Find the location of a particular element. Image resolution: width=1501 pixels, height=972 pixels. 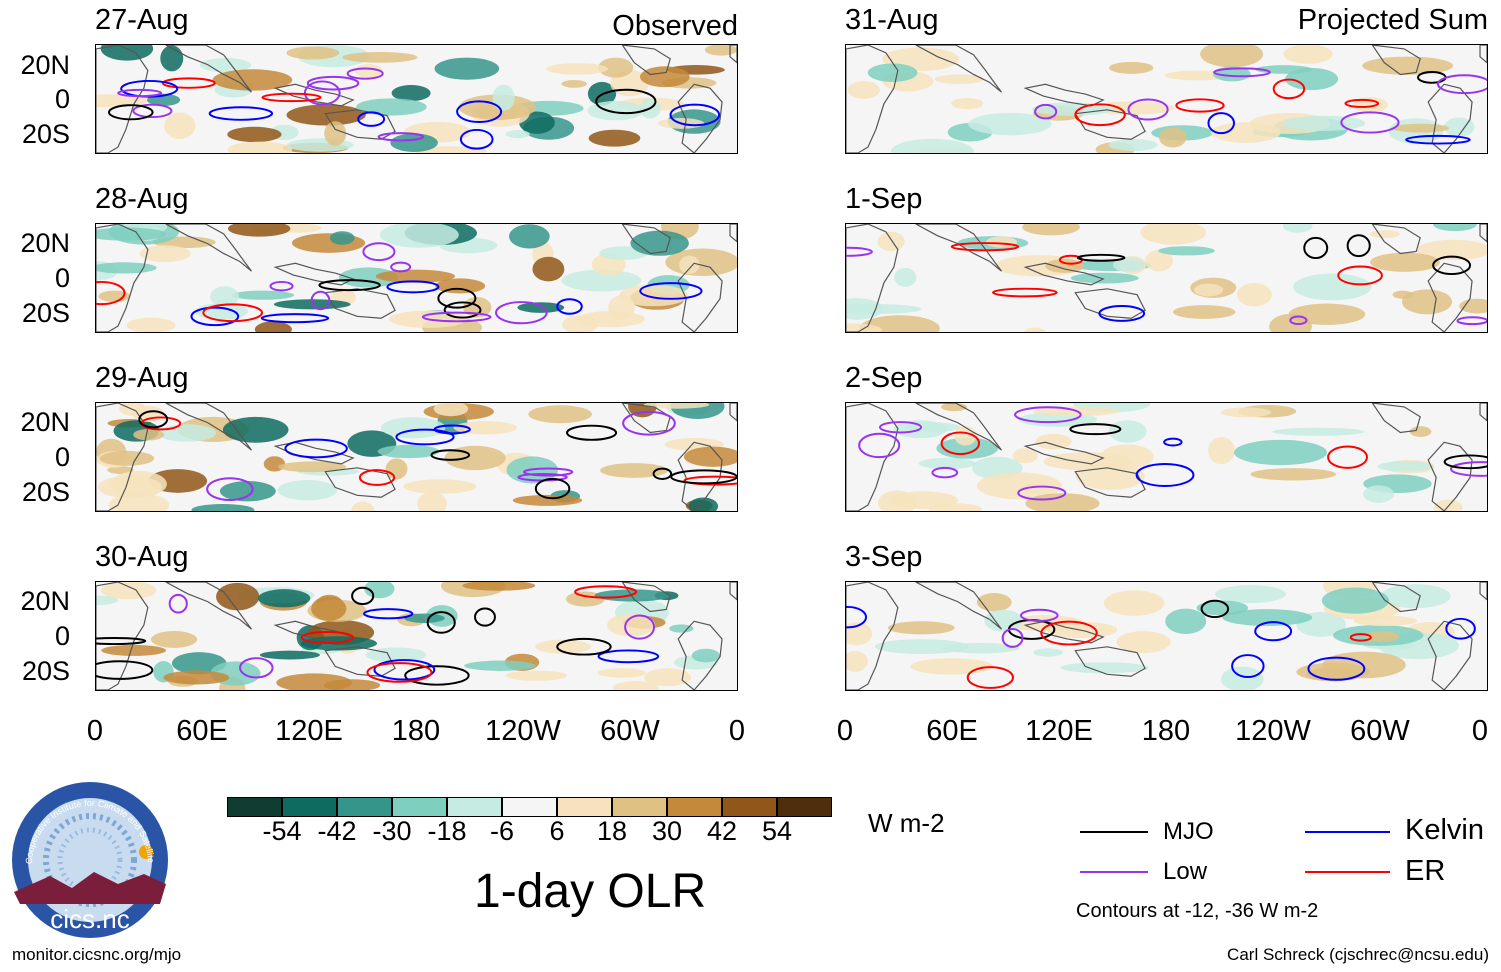

legend-label-er: ER is located at coordinates (1425, 871).